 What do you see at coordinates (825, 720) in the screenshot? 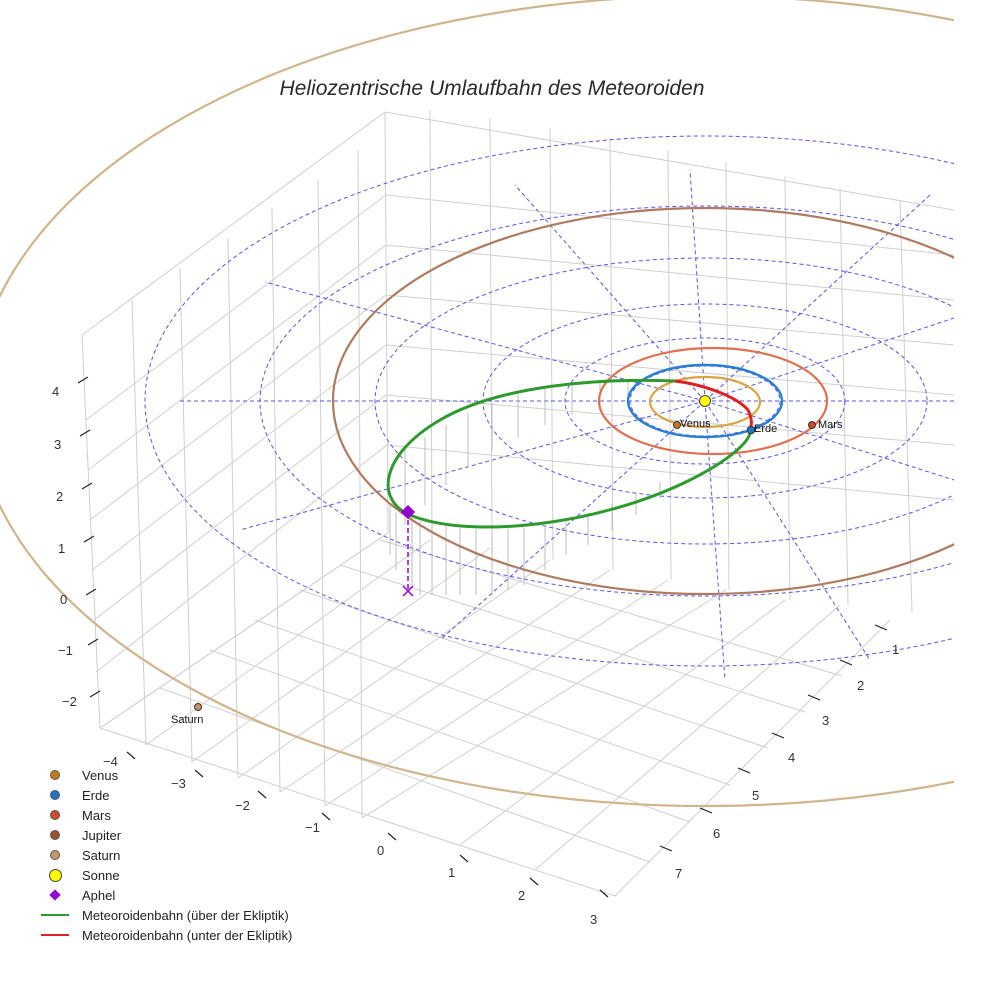
I see `y-tick-label: 3` at bounding box center [825, 720].